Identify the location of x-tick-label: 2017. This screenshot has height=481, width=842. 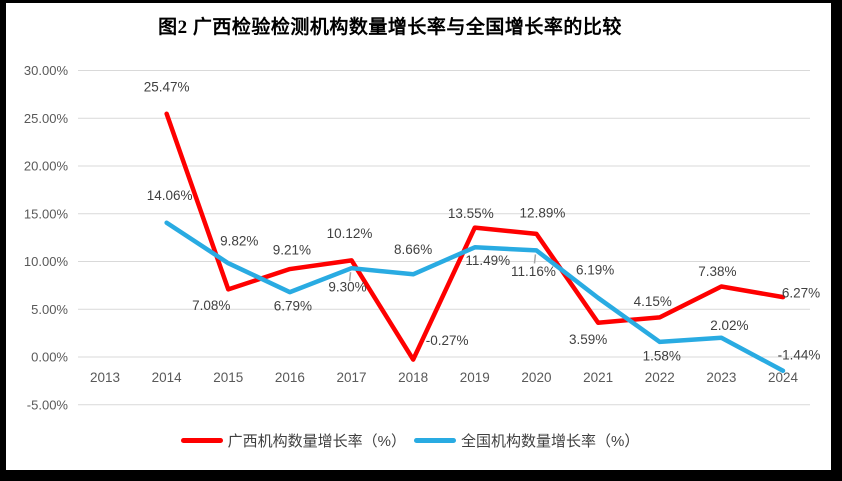
(352, 377).